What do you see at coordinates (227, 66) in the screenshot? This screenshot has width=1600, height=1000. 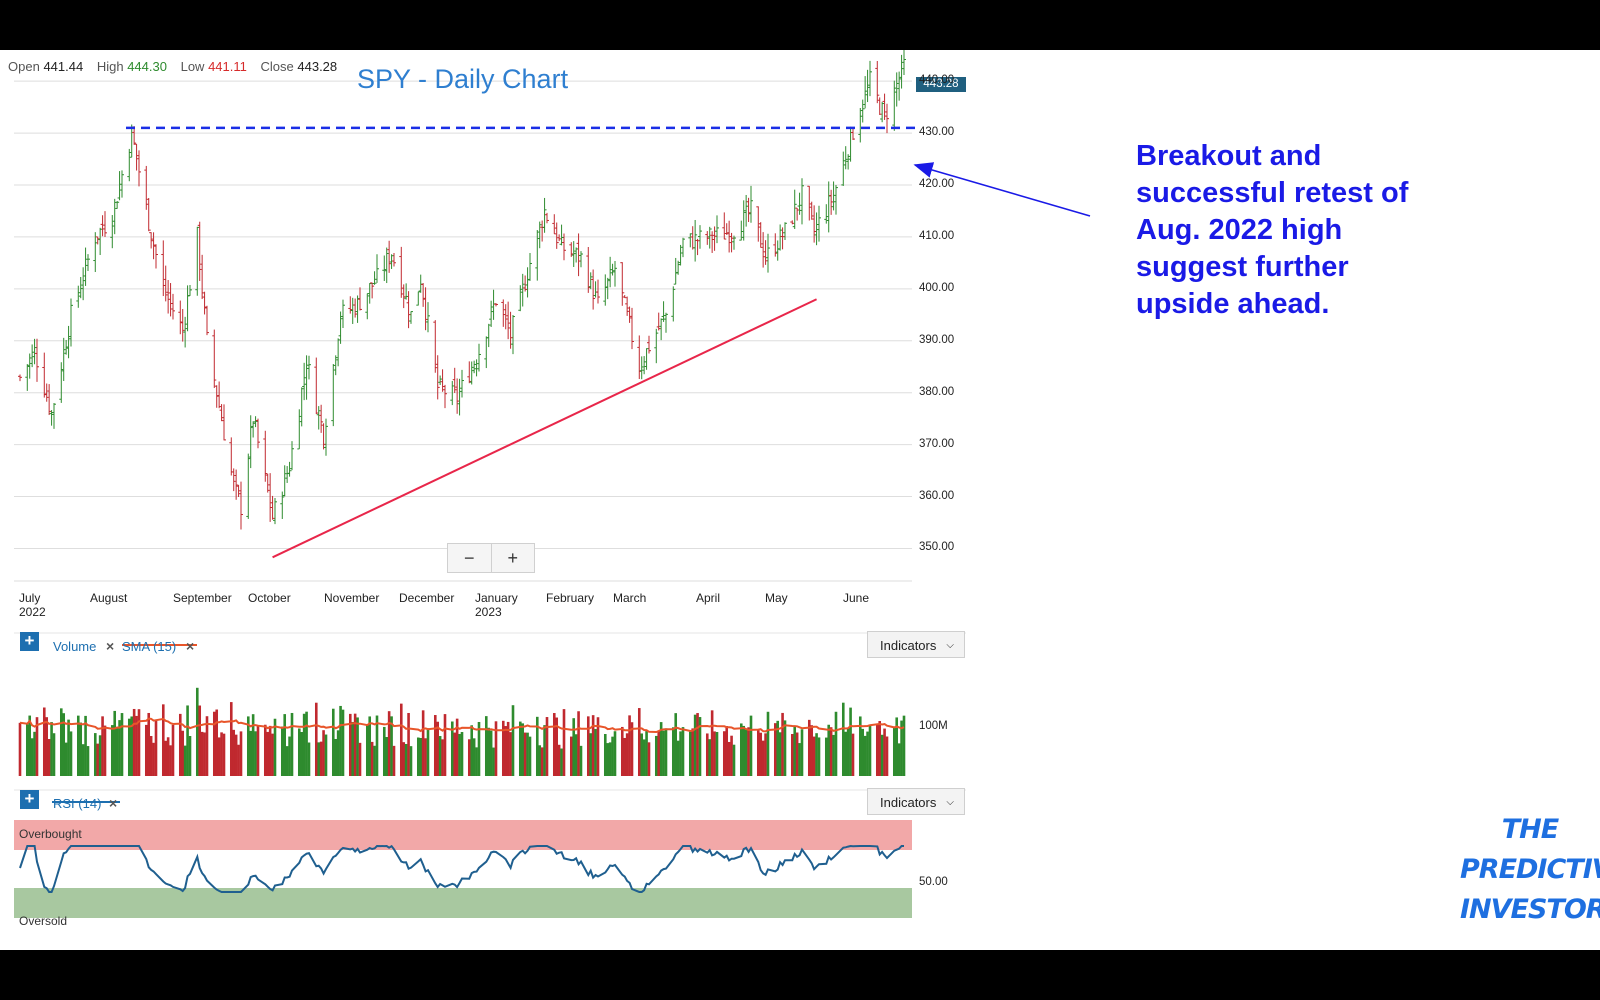 I see `low-value: 441.11` at bounding box center [227, 66].